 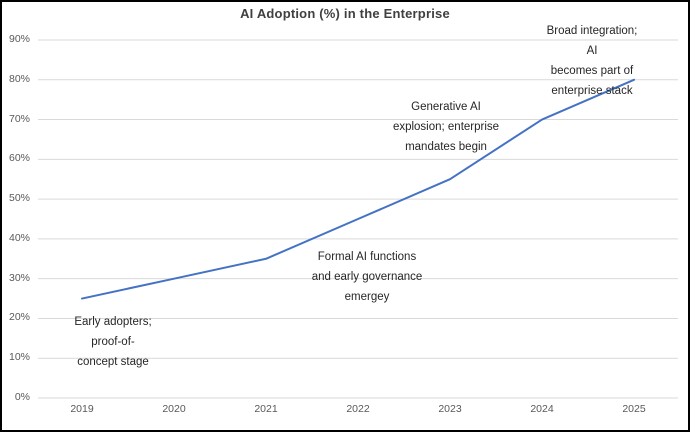 What do you see at coordinates (19, 39) in the screenshot?
I see `y-tick-label: 90%` at bounding box center [19, 39].